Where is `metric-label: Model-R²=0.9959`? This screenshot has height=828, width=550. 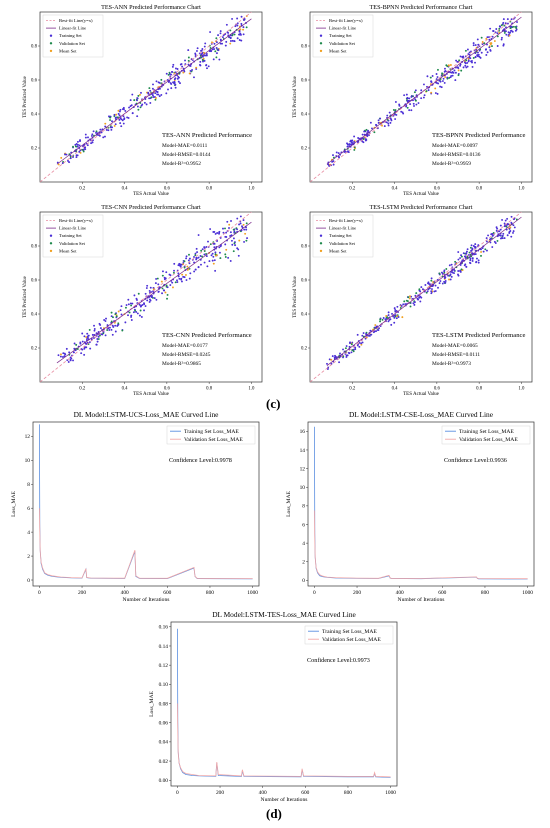 metric-label: Model-R²=0.9959 is located at coordinates (451, 164).